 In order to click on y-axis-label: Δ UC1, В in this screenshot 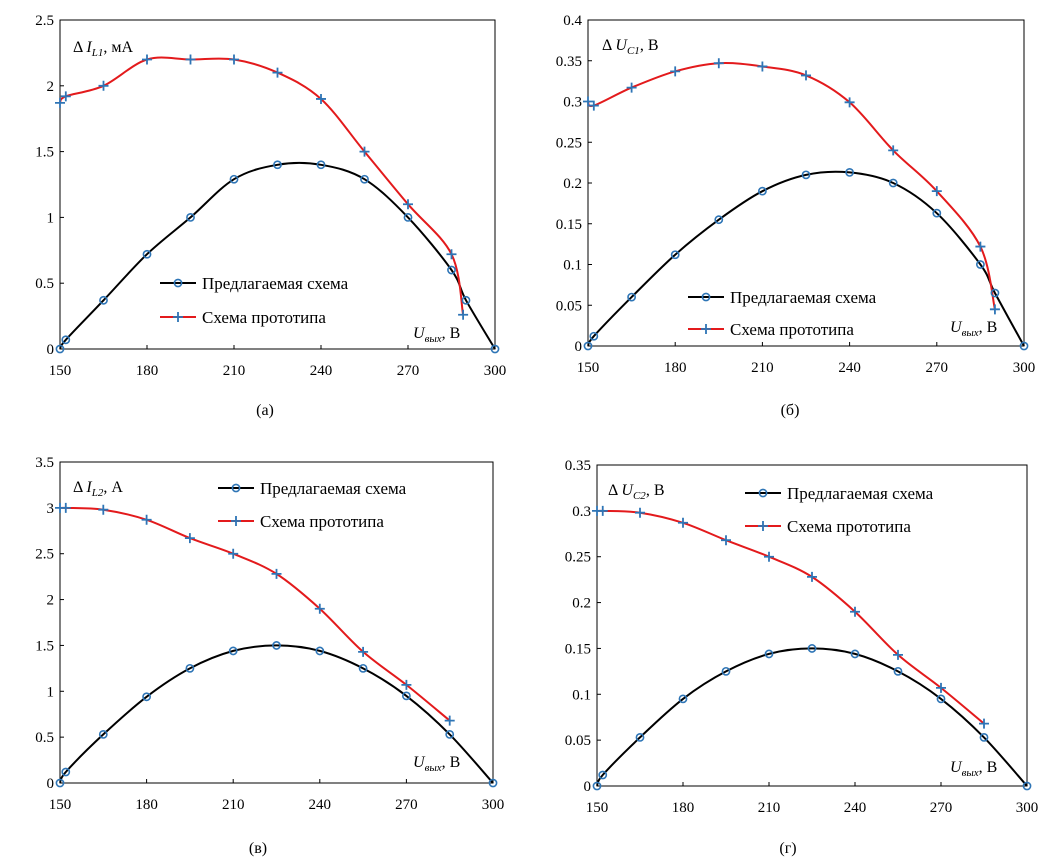, I will do `click(630, 47)`.